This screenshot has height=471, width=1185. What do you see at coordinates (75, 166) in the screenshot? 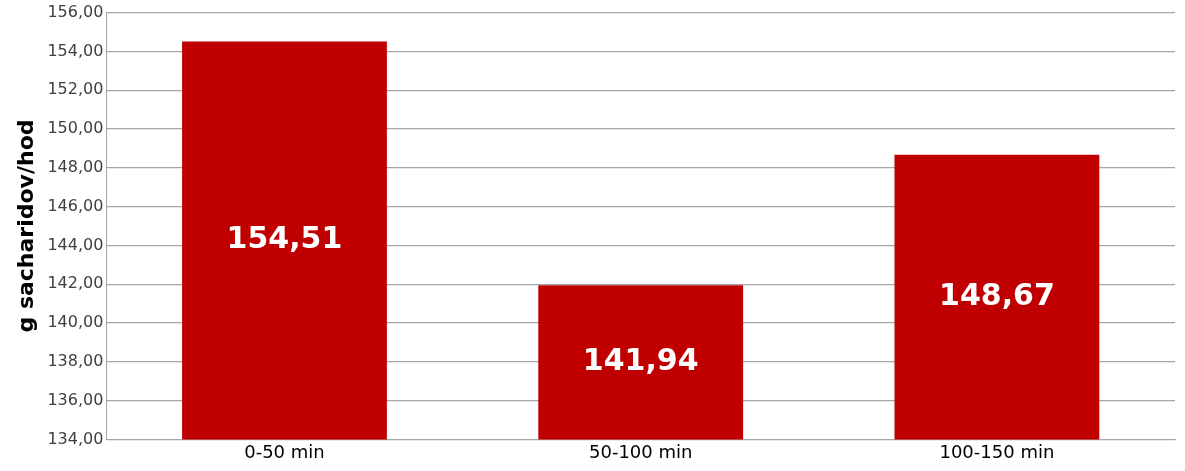
I see `y-tick-label: 148,00` at bounding box center [75, 166].